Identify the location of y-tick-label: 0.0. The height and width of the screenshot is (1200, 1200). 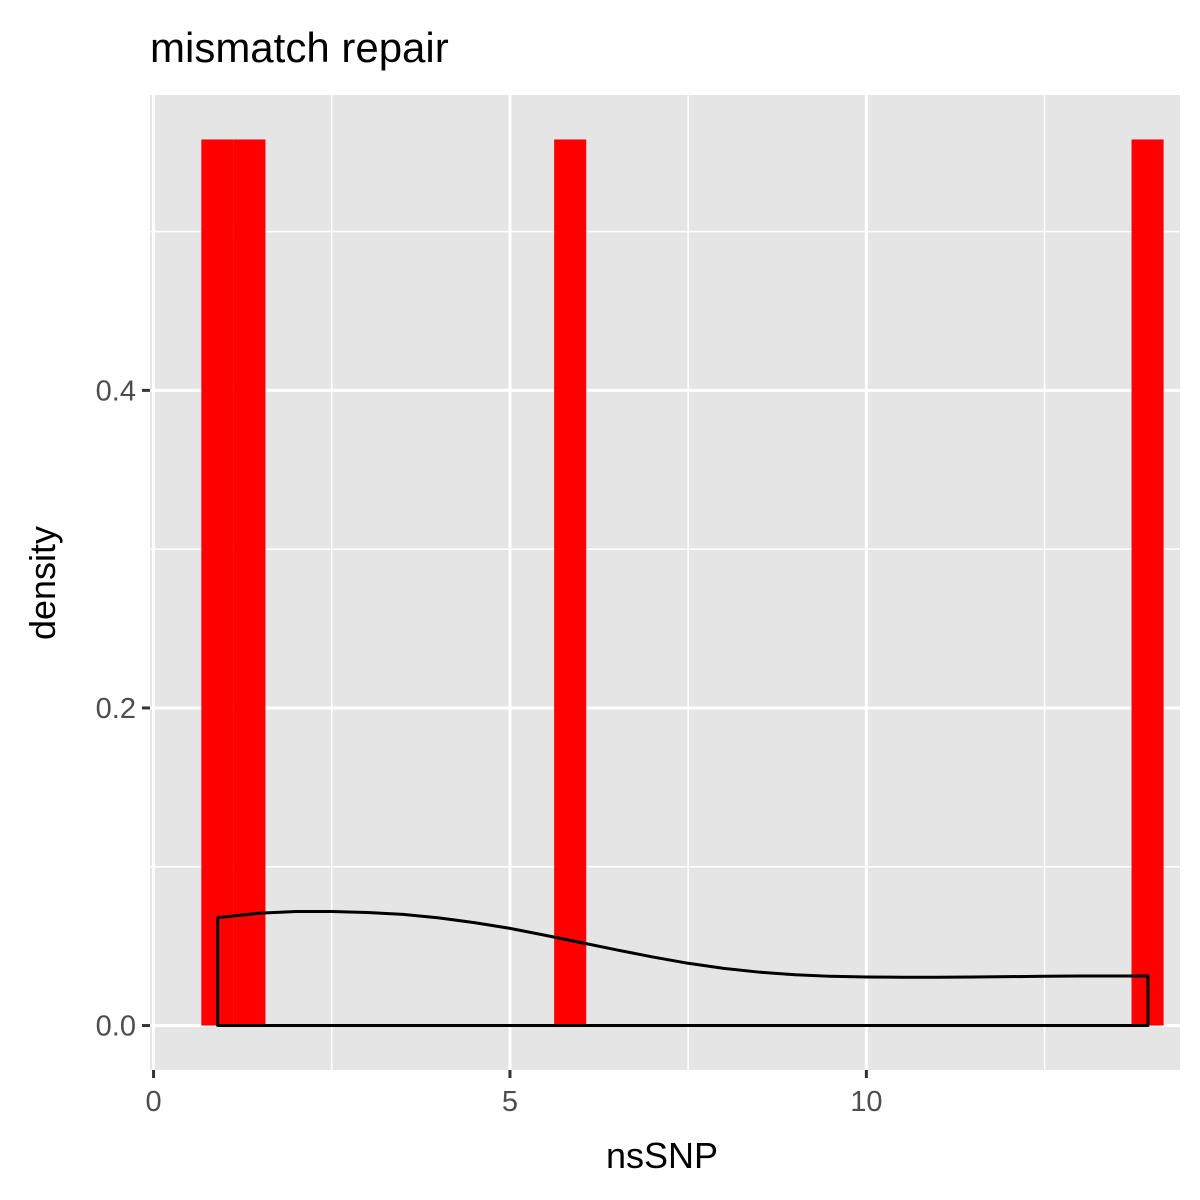
(116, 1027).